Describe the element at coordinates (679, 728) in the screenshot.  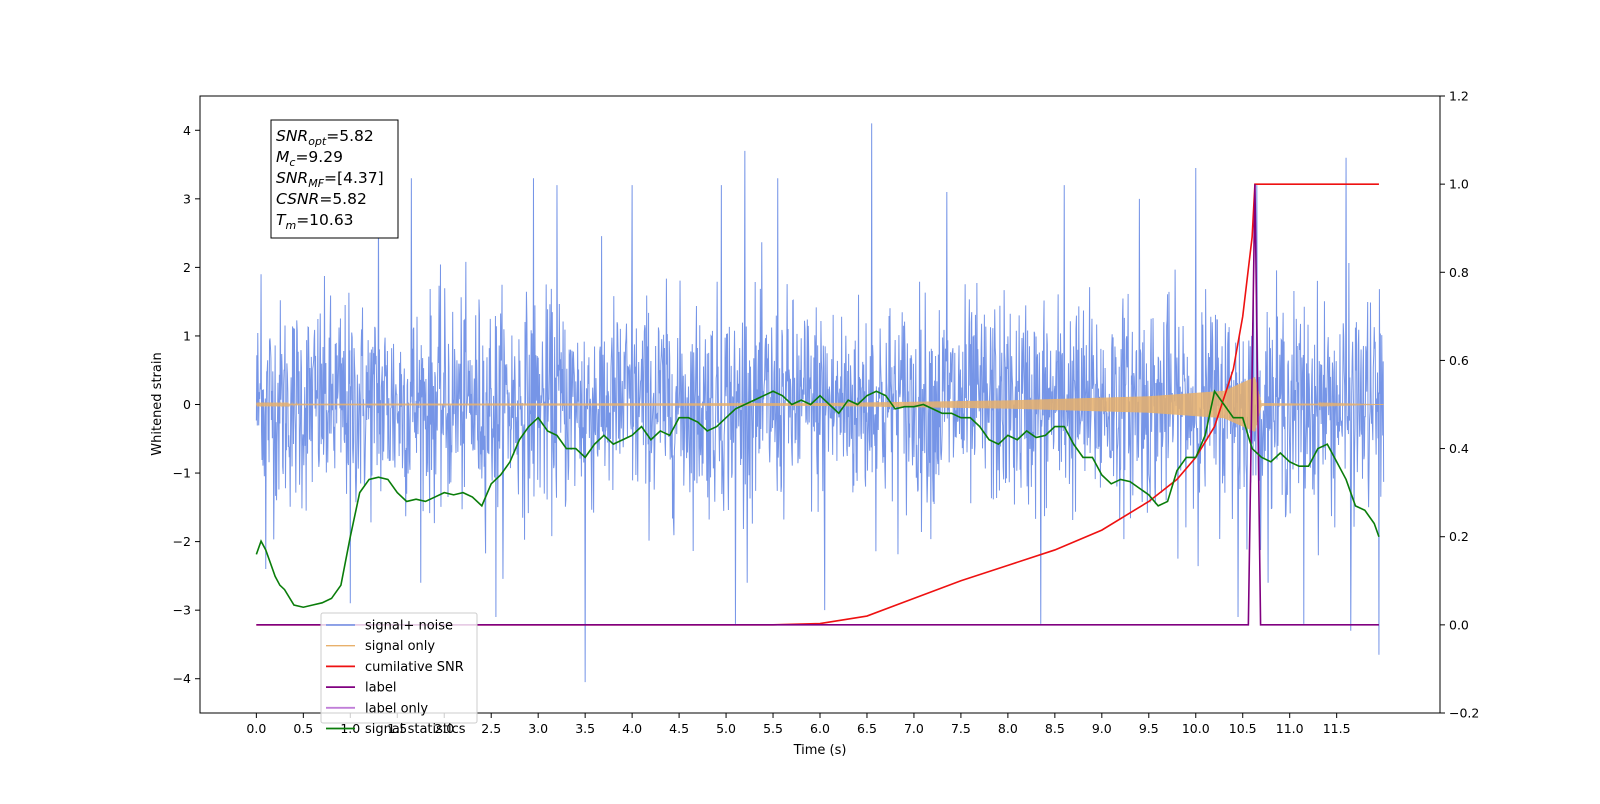
I see `x-tick-label: 4.5` at that location.